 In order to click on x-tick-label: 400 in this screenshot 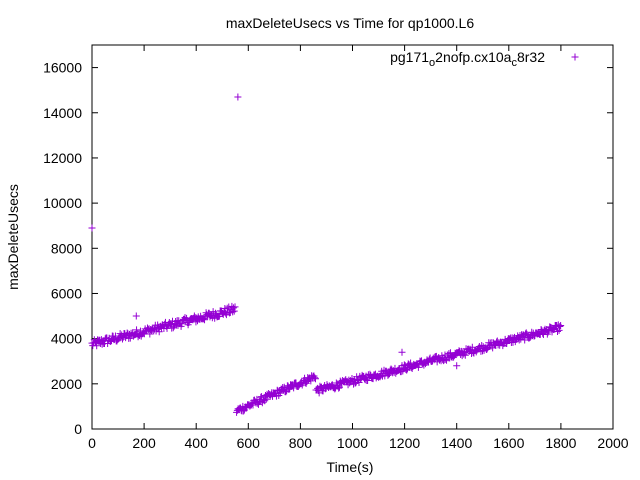, I will do `click(197, 443)`.